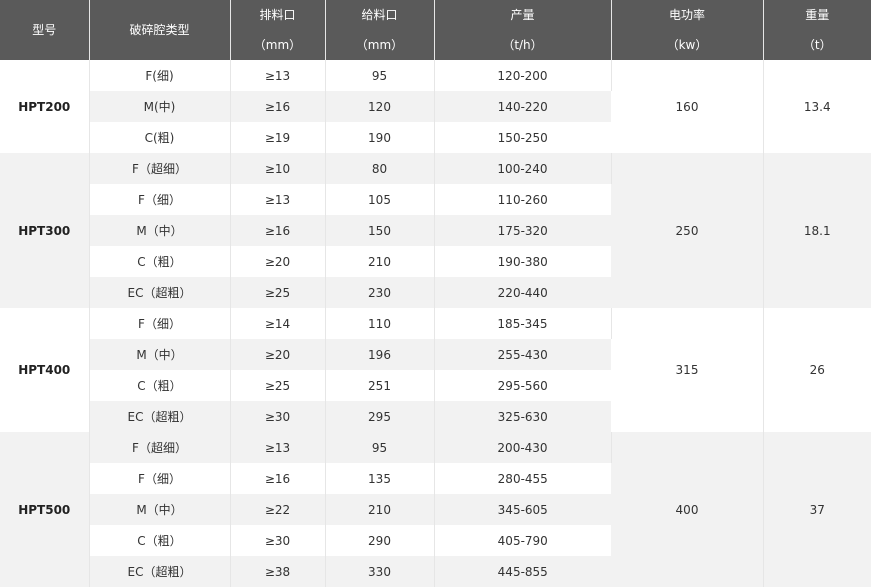  Describe the element at coordinates (277, 45) in the screenshot. I see `header-discharge-unit: （mm）` at that location.